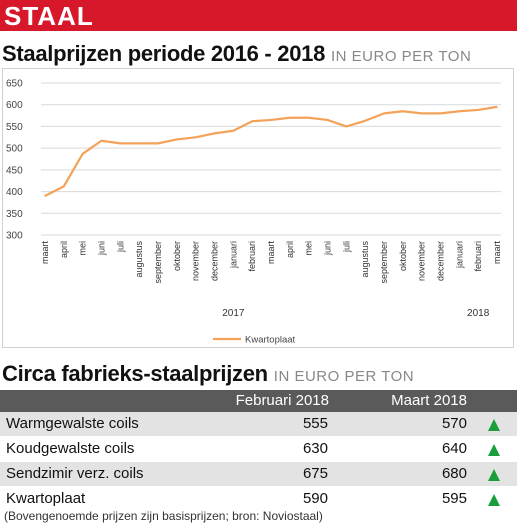 Image resolution: width=517 pixels, height=523 pixels. Describe the element at coordinates (401, 56) in the screenshot. I see `chart-unit: IN EURO PER TON` at that location.